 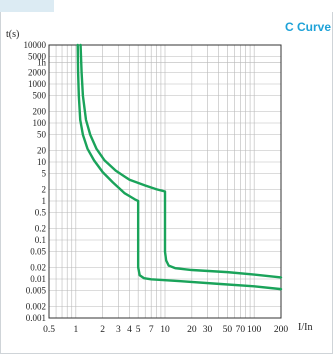 I want to click on y-axis-label: t(s), so click(x=13, y=34).